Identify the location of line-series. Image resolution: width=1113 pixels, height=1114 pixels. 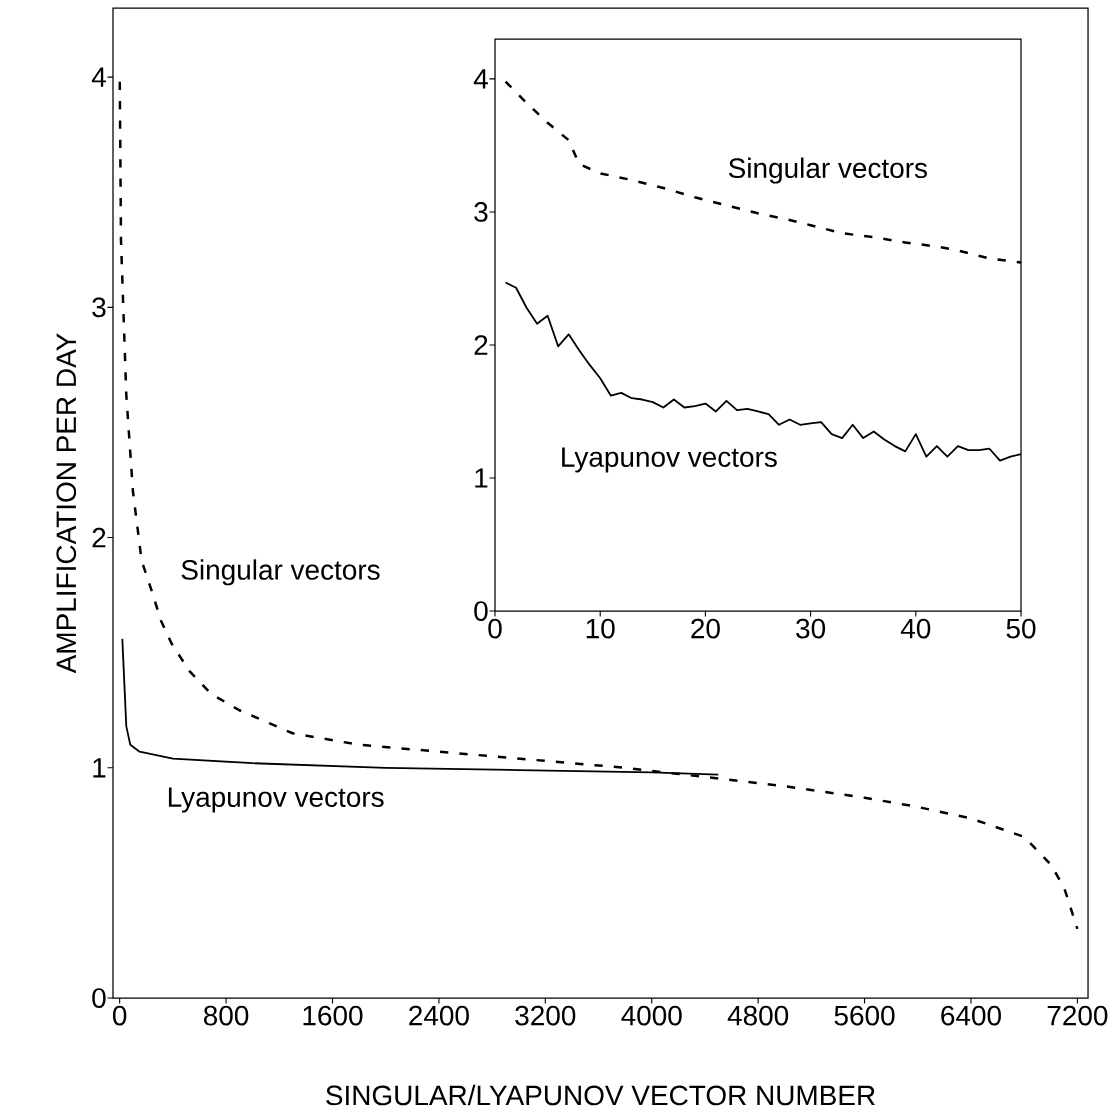
(420, 706).